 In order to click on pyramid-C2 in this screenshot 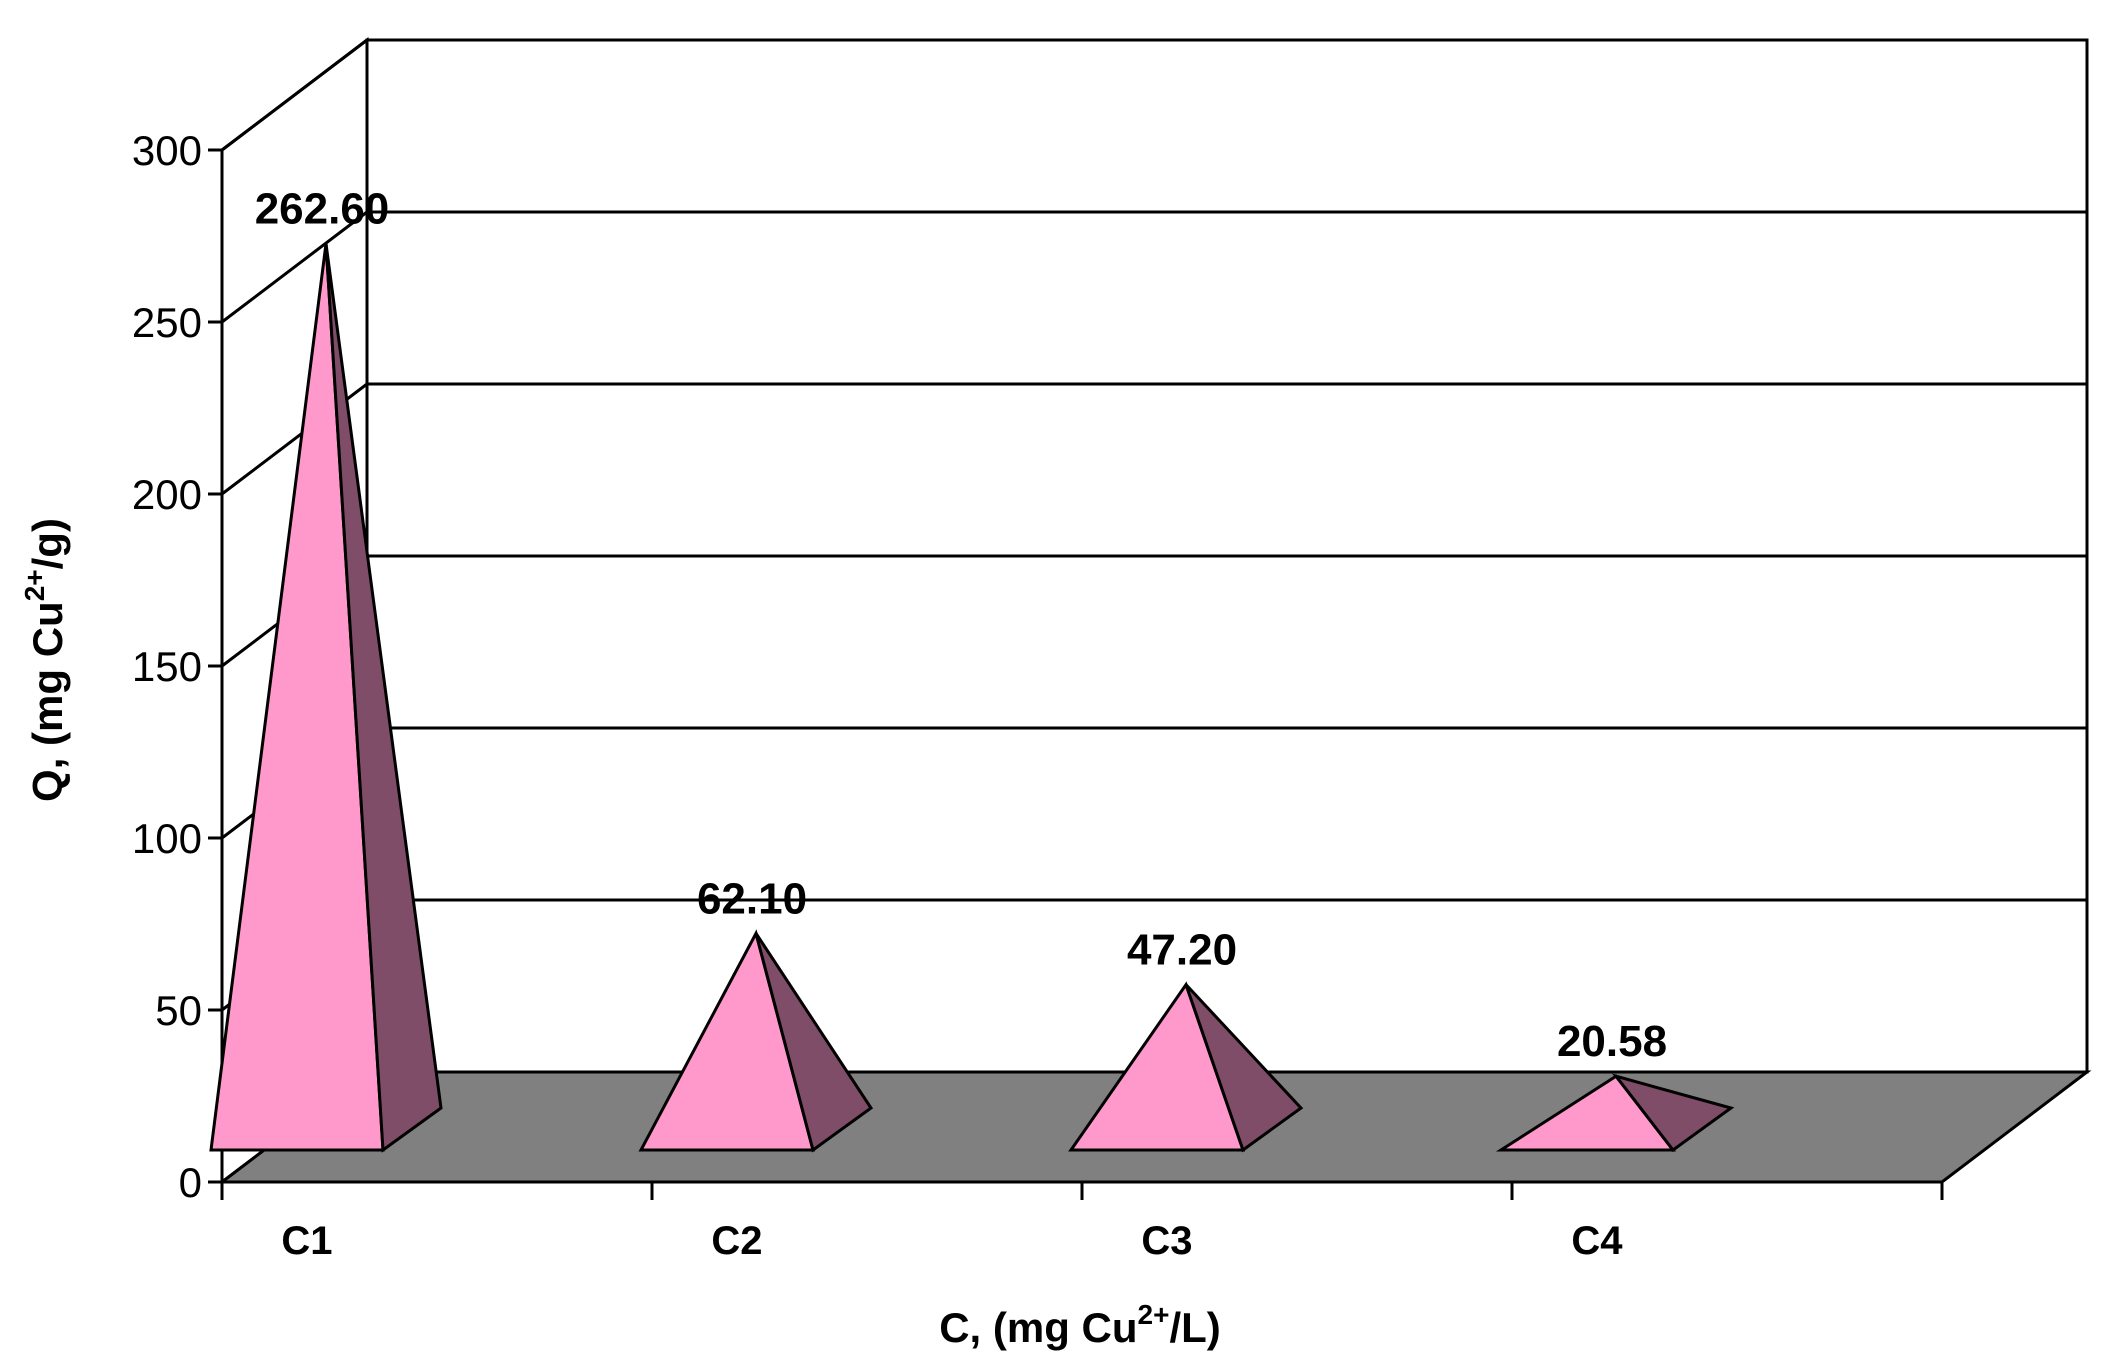, I will do `click(756, 1041)`.